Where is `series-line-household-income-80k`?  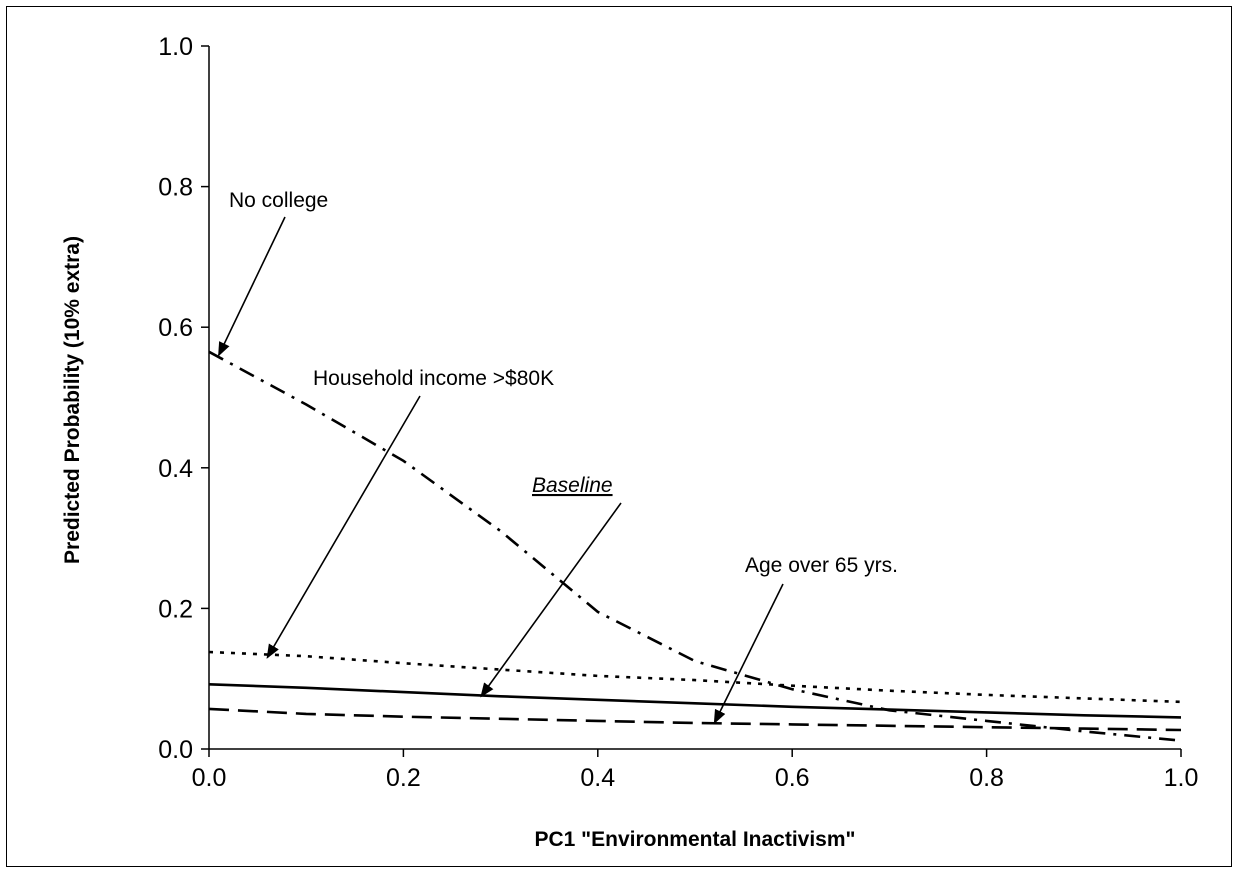
series-line-household-income-80k is located at coordinates (695, 677).